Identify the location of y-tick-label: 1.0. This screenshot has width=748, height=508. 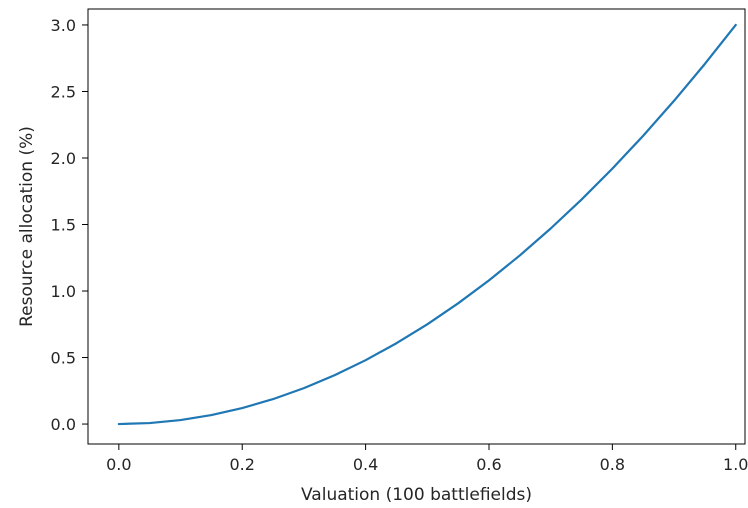
(63, 291).